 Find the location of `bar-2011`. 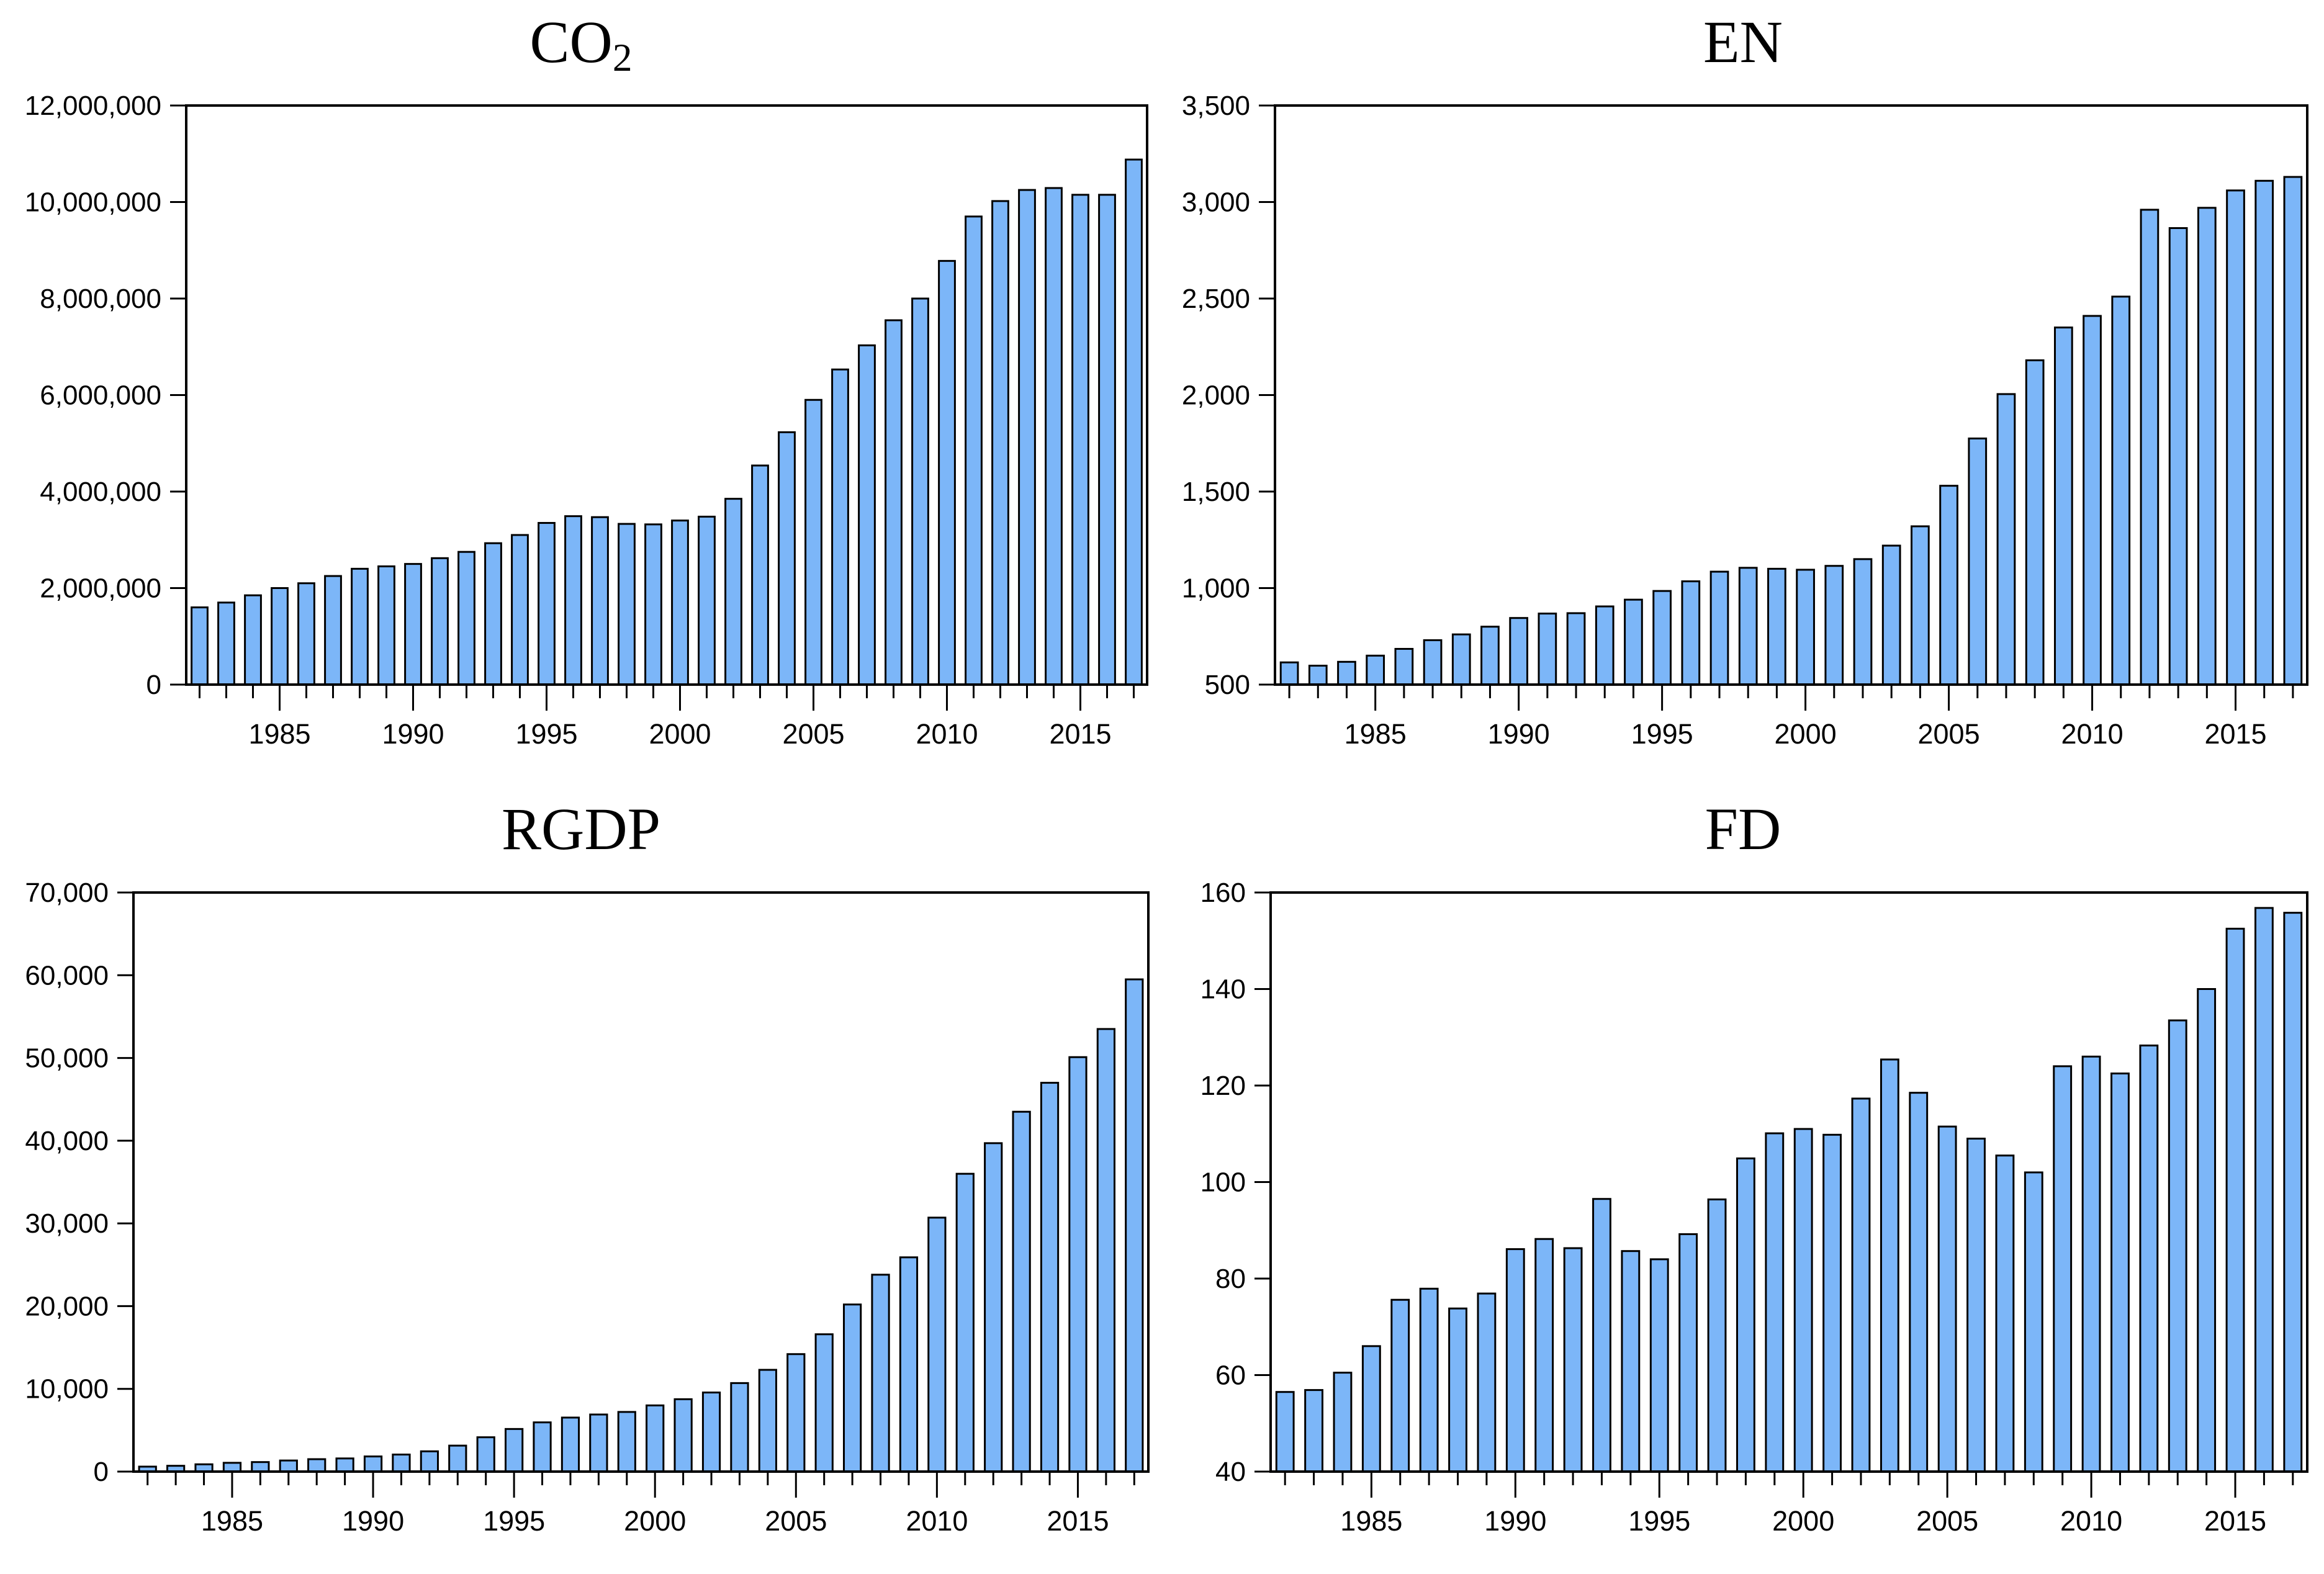

bar-2011 is located at coordinates (2120, 1273).